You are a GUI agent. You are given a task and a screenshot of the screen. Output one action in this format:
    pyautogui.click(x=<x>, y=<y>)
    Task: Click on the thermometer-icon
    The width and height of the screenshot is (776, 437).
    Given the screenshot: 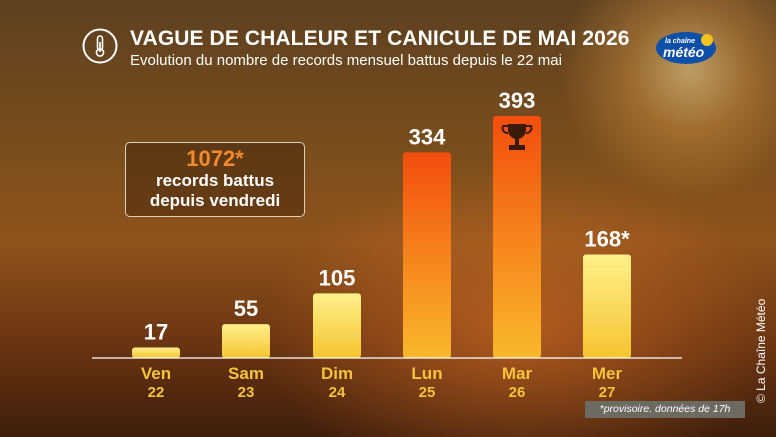 What is the action you would take?
    pyautogui.click(x=100, y=46)
    